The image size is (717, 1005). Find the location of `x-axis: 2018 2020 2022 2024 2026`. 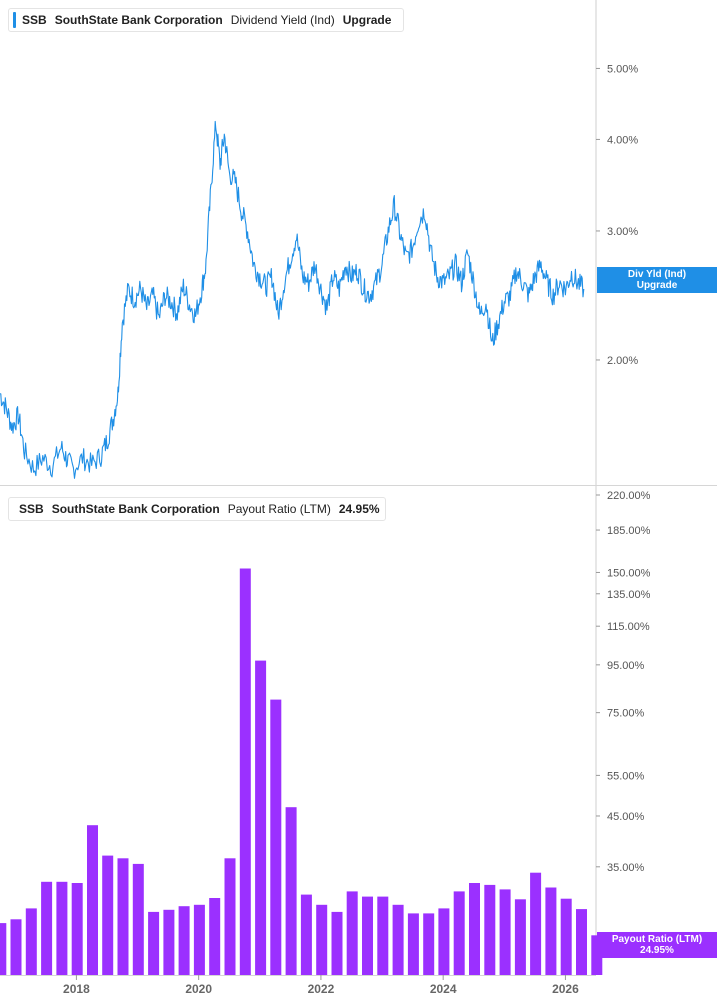

x-axis: 2018 2020 2022 2024 2026 is located at coordinates (321, 985).